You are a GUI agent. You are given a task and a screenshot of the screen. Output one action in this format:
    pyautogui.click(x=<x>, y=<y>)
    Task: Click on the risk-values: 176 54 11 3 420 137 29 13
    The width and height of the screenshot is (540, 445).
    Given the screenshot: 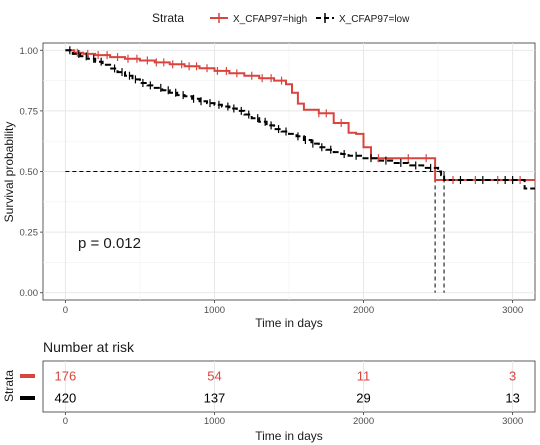 What is the action you would take?
    pyautogui.click(x=287, y=387)
    